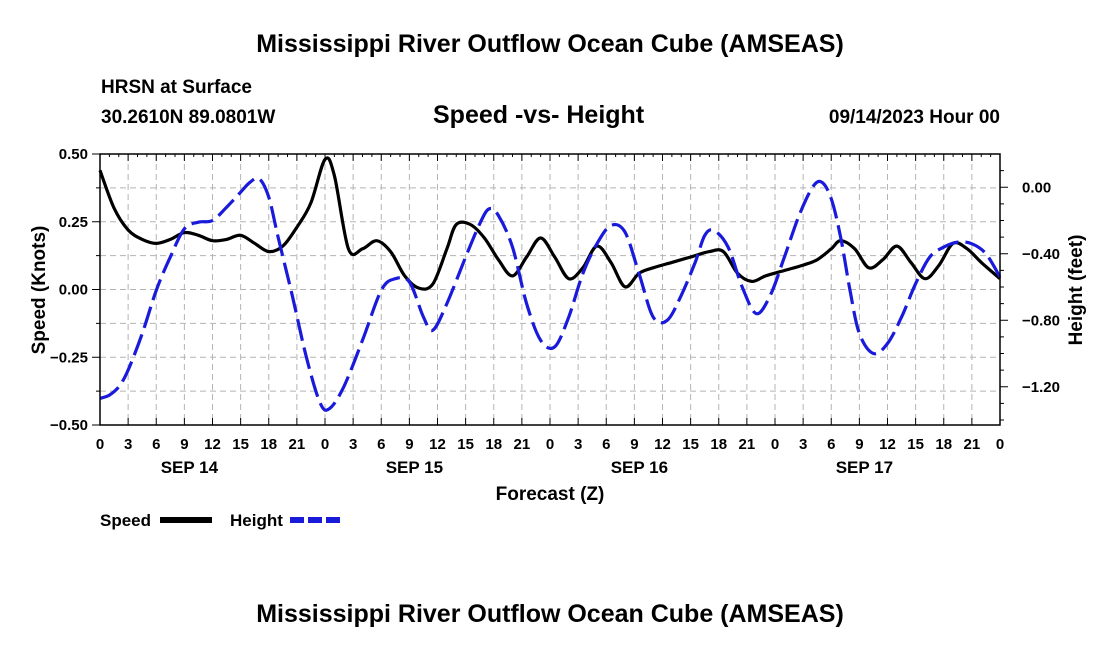 This screenshot has width=1100, height=650. What do you see at coordinates (39, 290) in the screenshot?
I see `y-axis-left-label: Speed (Knots)` at bounding box center [39, 290].